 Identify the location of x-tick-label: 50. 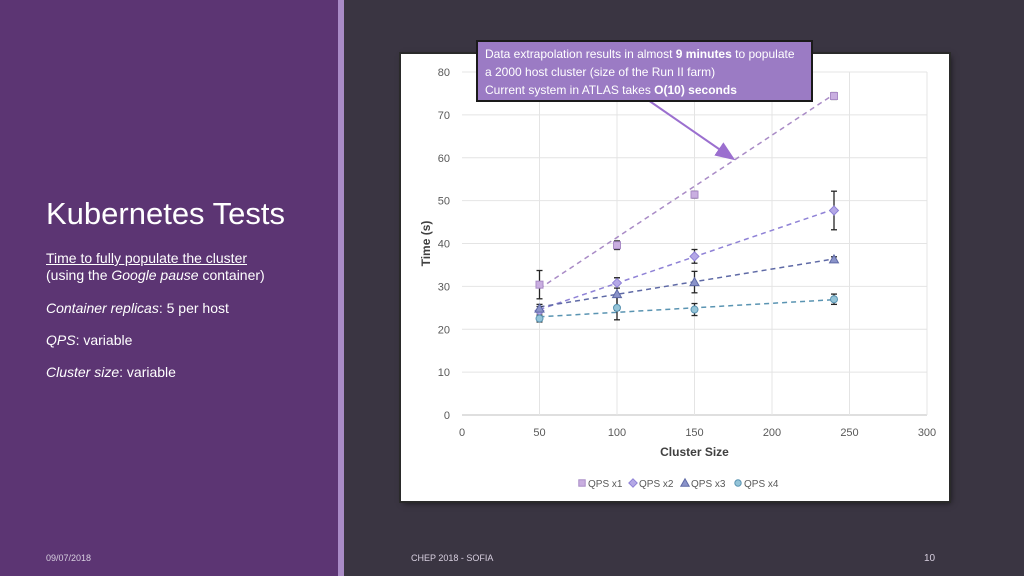
(539, 433).